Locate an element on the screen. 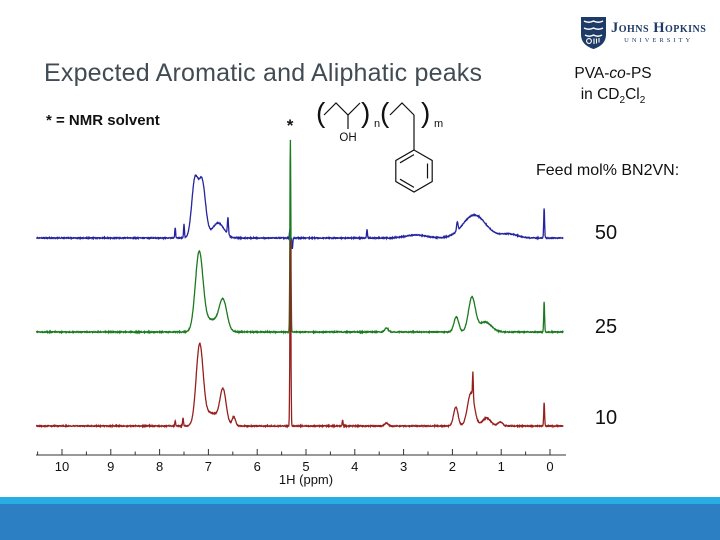 Image resolution: width=720 pixels, height=540 pixels. phenyl-ring is located at coordinates (414, 171).